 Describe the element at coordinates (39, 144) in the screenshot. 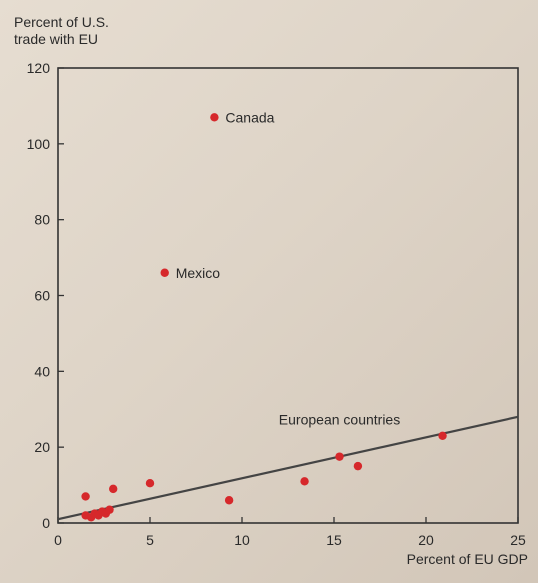

I see `y-tick-label: 100` at that location.